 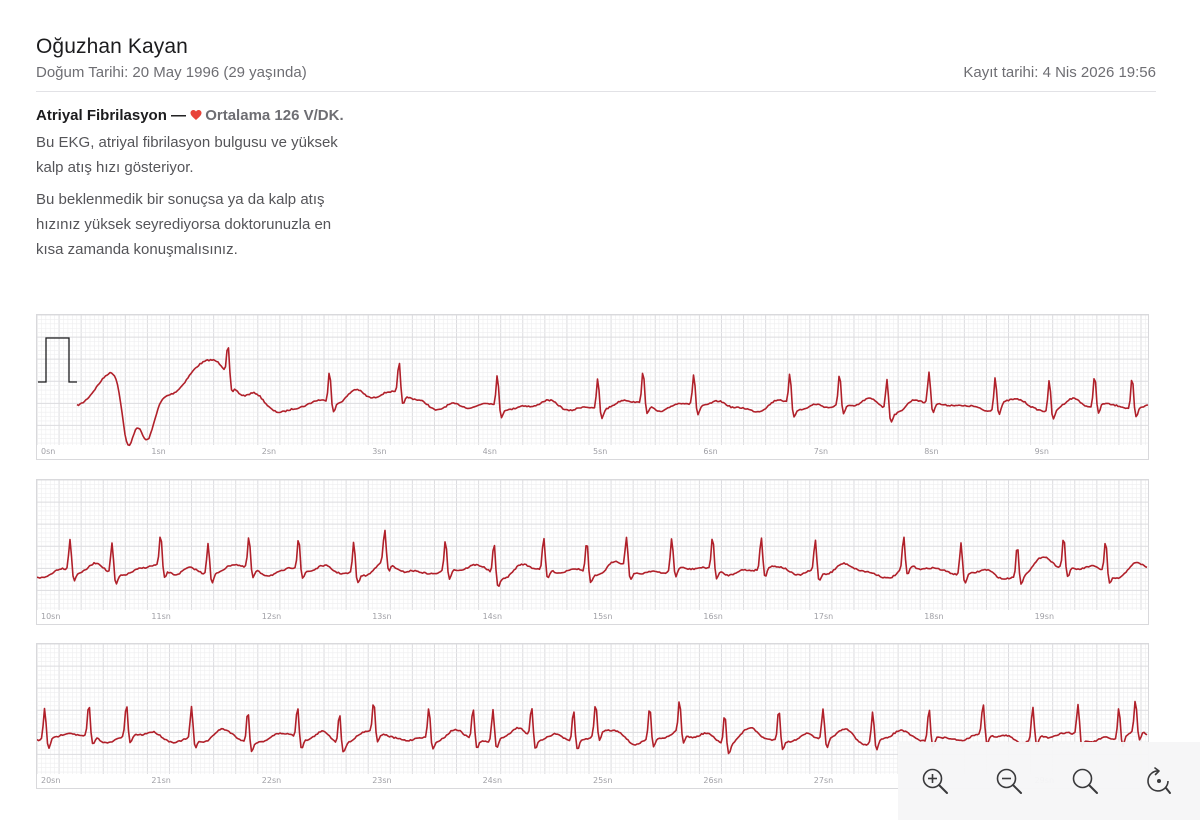 I want to click on time-tick-label: 23sn, so click(x=382, y=780).